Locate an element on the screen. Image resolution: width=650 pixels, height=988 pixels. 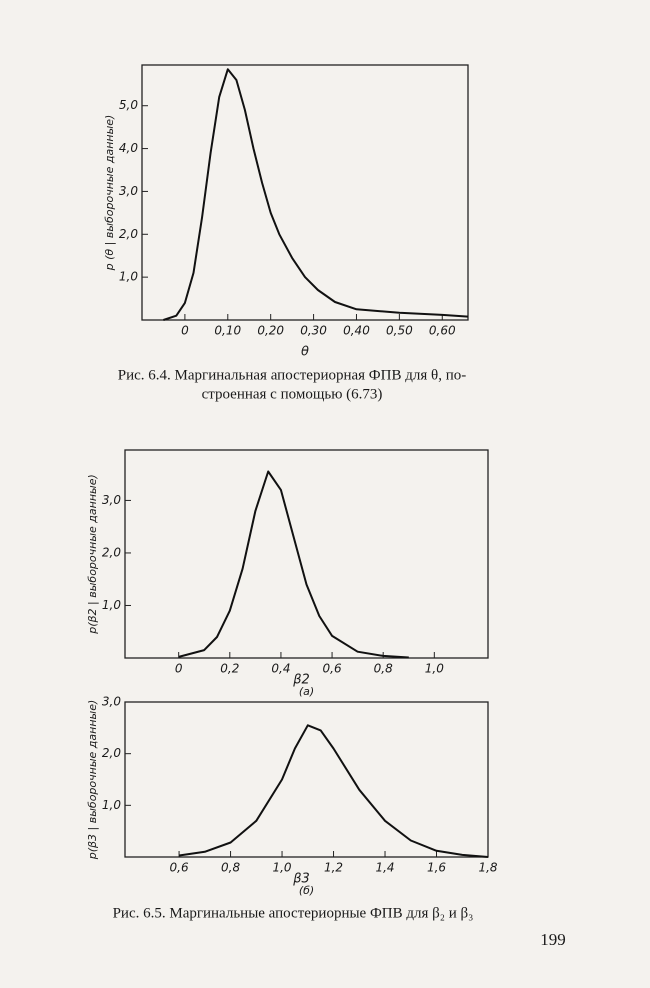
x-tick-label: 1,6 is located at coordinates (436, 868).